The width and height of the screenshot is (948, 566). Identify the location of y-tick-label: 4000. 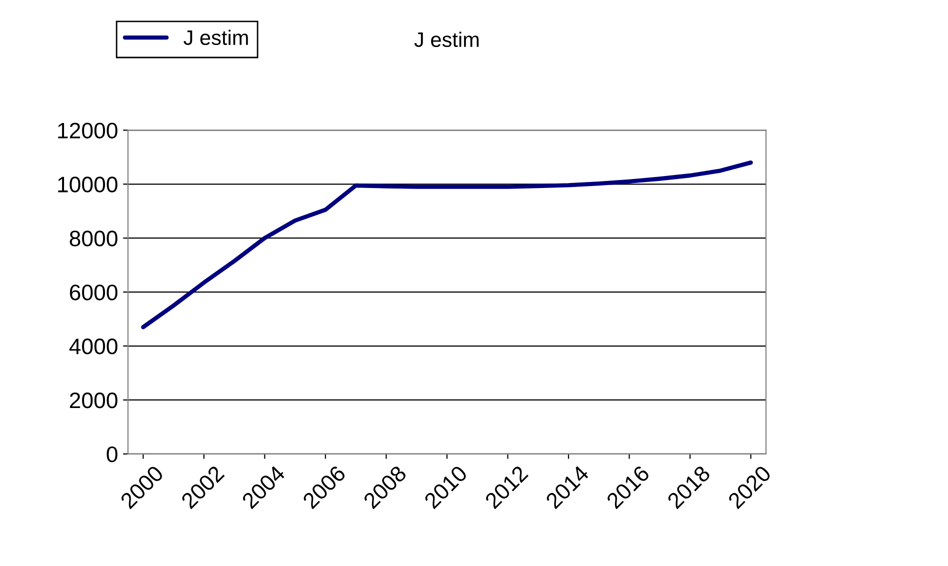
(93, 346).